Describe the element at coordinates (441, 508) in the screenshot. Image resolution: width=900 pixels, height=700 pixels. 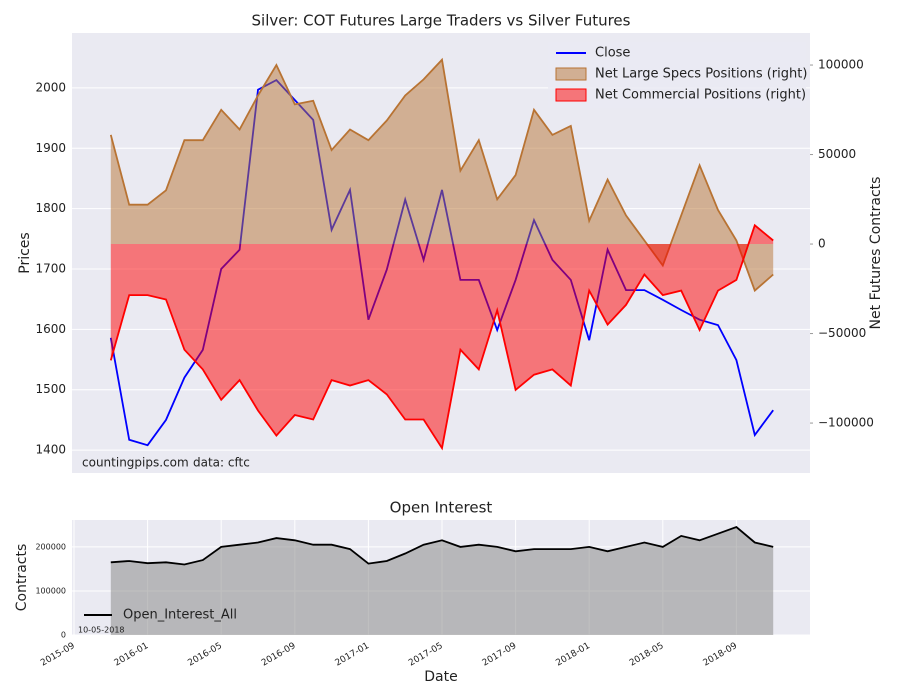
I see `chart-title: Open Interest` at that location.